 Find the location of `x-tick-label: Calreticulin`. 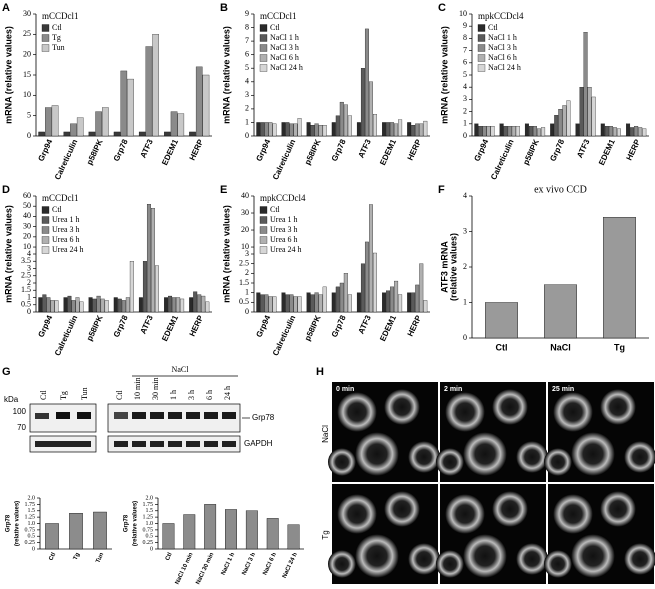

x-tick-label: Calreticulin is located at coordinates (66, 335).